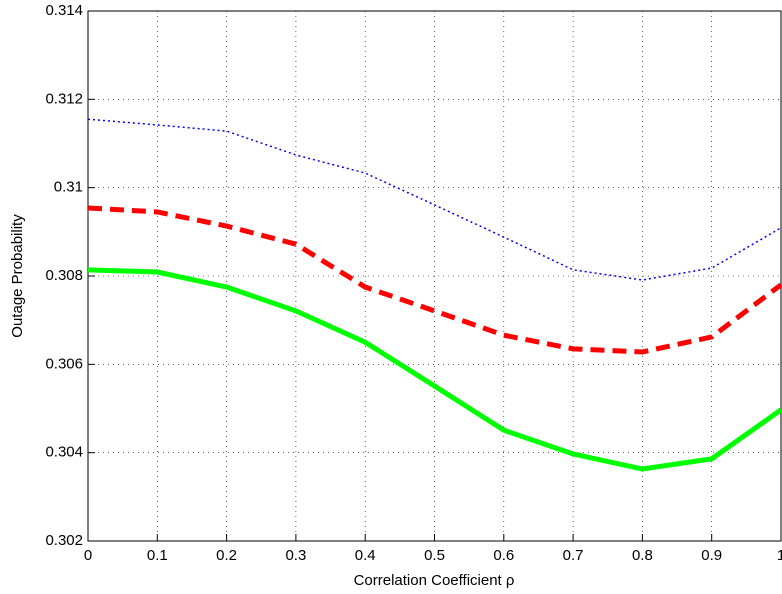  What do you see at coordinates (17, 276) in the screenshot?
I see `y-axis-label: Outage Probability` at bounding box center [17, 276].